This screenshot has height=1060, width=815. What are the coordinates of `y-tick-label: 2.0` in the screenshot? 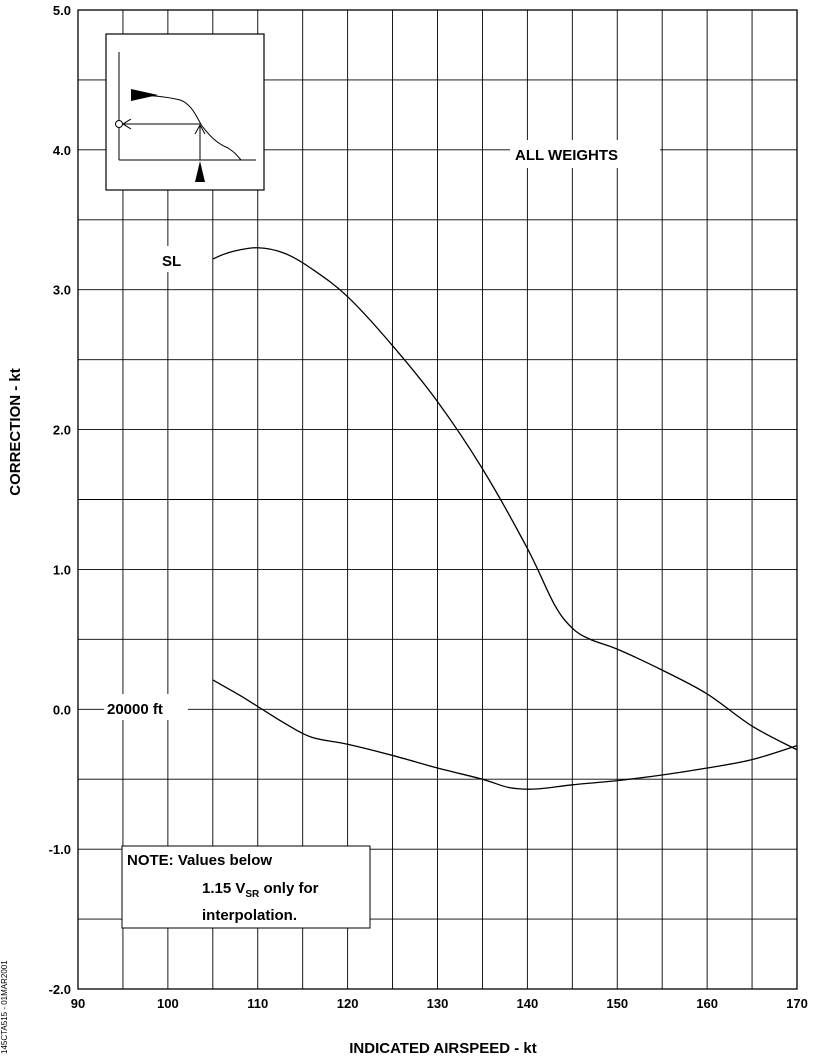 It's located at (62, 430).